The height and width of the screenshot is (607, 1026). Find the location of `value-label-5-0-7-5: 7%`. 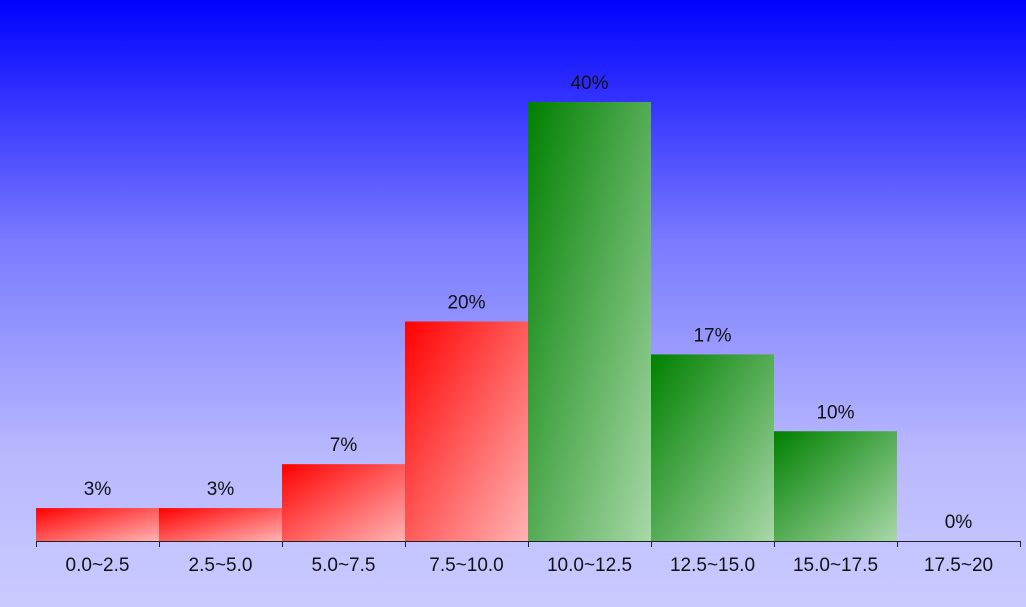

value-label-5-0-7-5: 7% is located at coordinates (344, 445).